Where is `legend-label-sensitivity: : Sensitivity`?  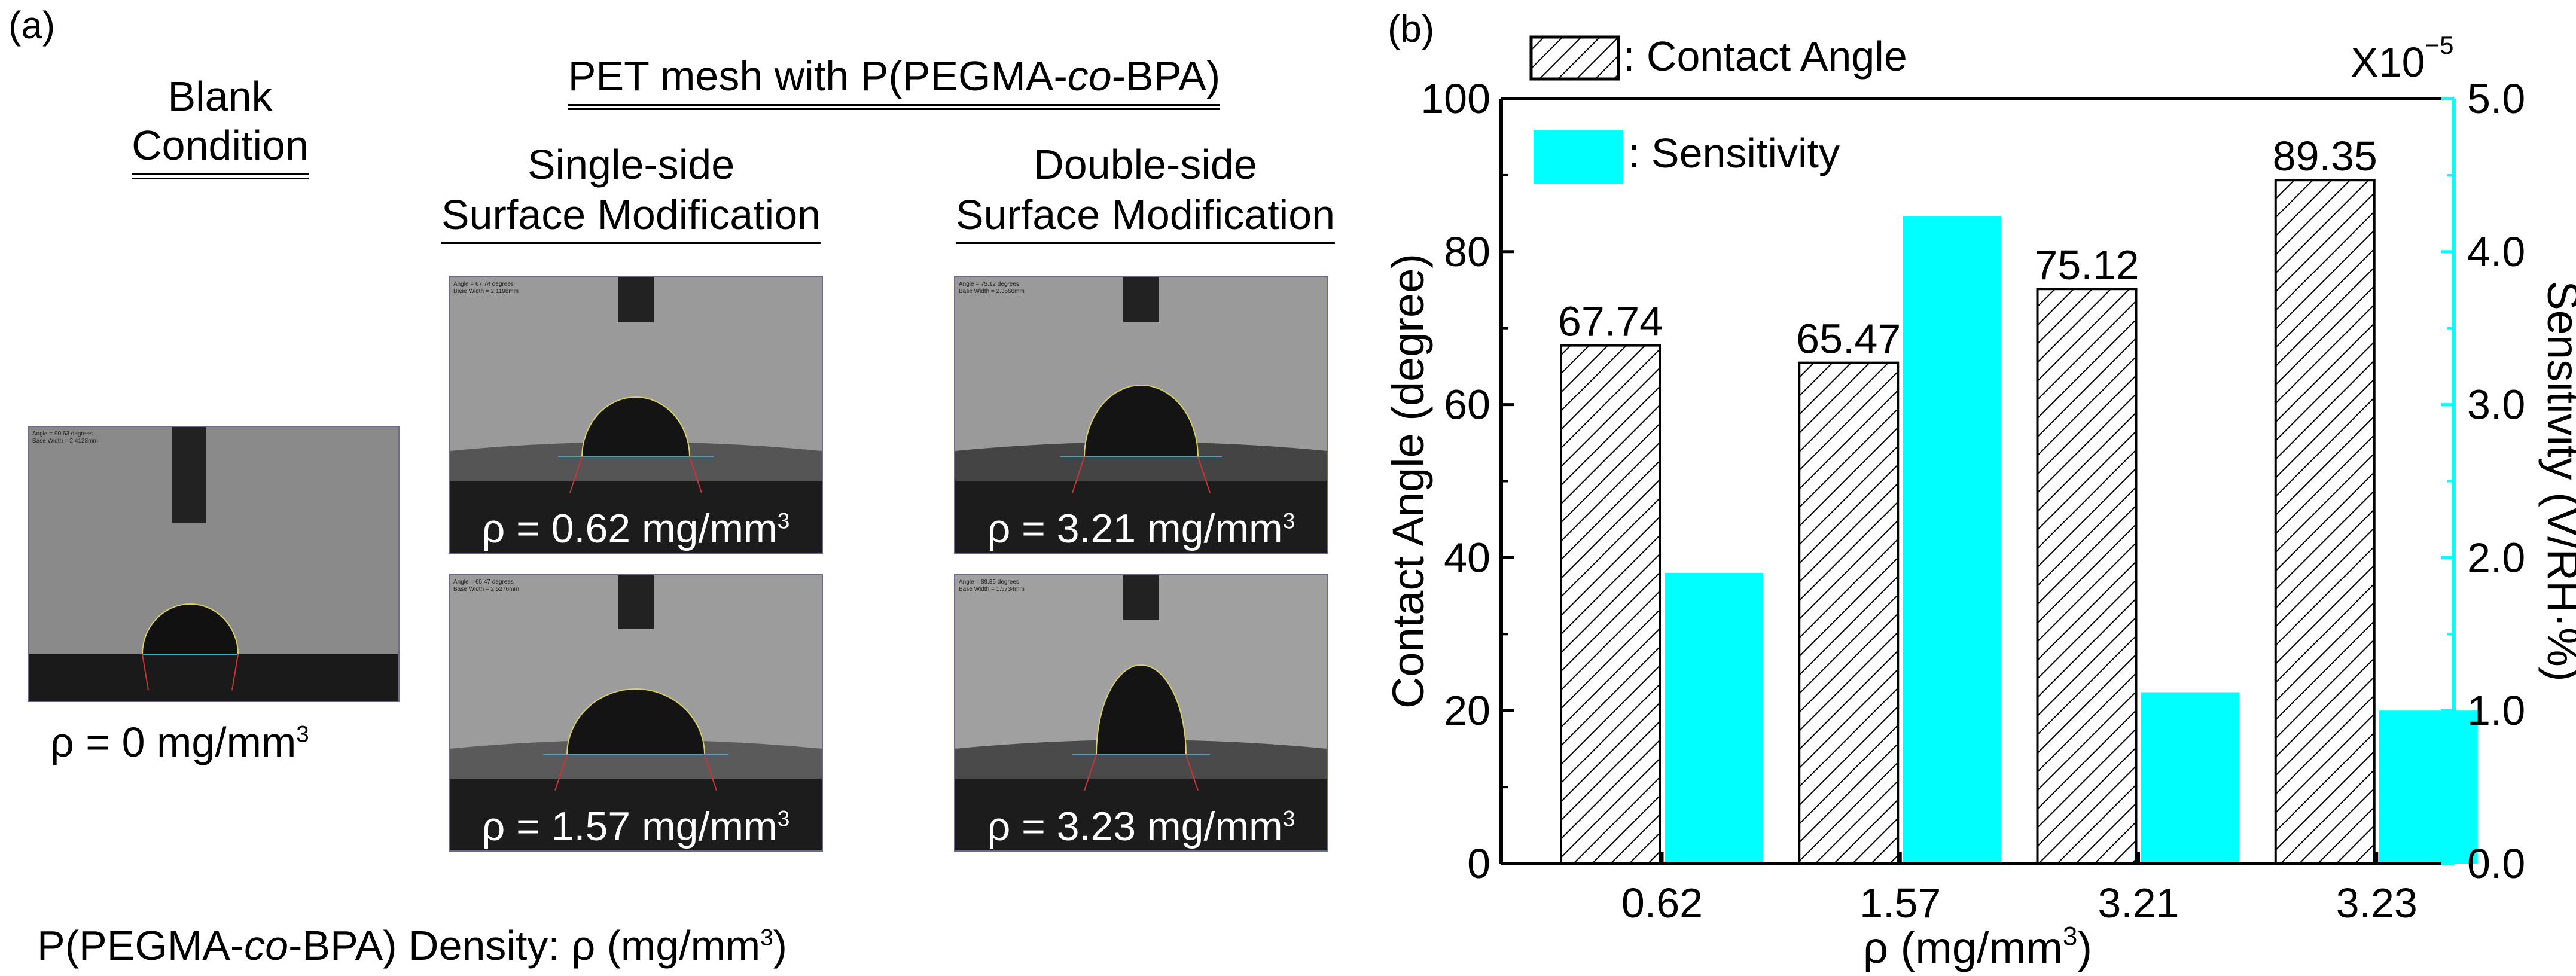 legend-label-sensitivity: : Sensitivity is located at coordinates (1734, 153).